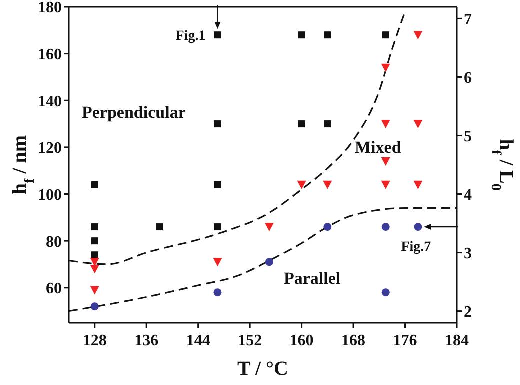 The image size is (520, 385). I want to click on x-tick-label: 184, so click(457, 341).